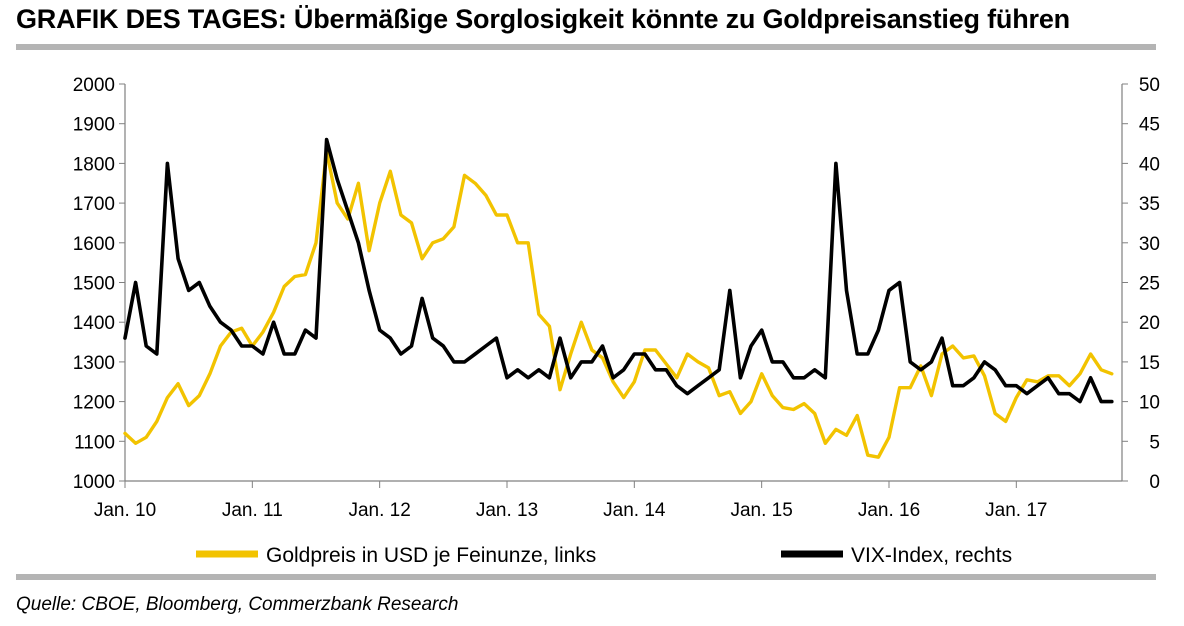 The image size is (1184, 626). Describe the element at coordinates (94, 85) in the screenshot. I see `left-tick-label: 2000` at that location.